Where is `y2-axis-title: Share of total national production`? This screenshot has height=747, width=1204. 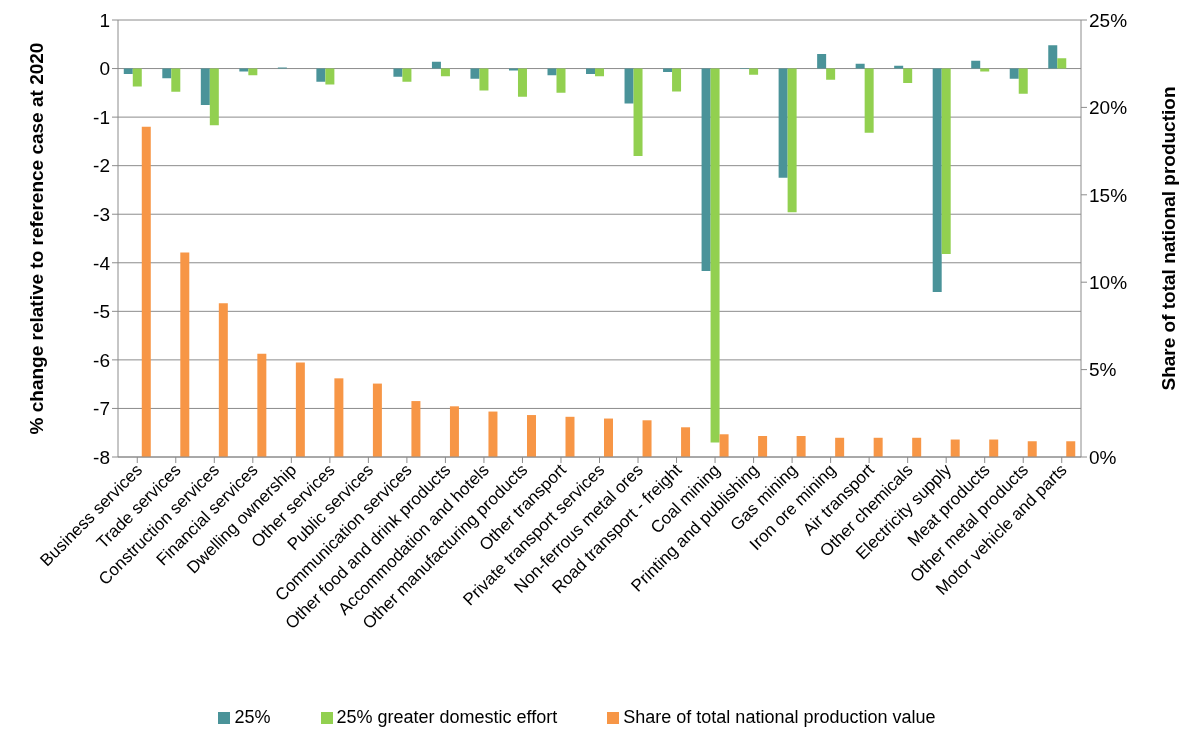
y2-axis-title: Share of total national production is located at coordinates (1168, 238).